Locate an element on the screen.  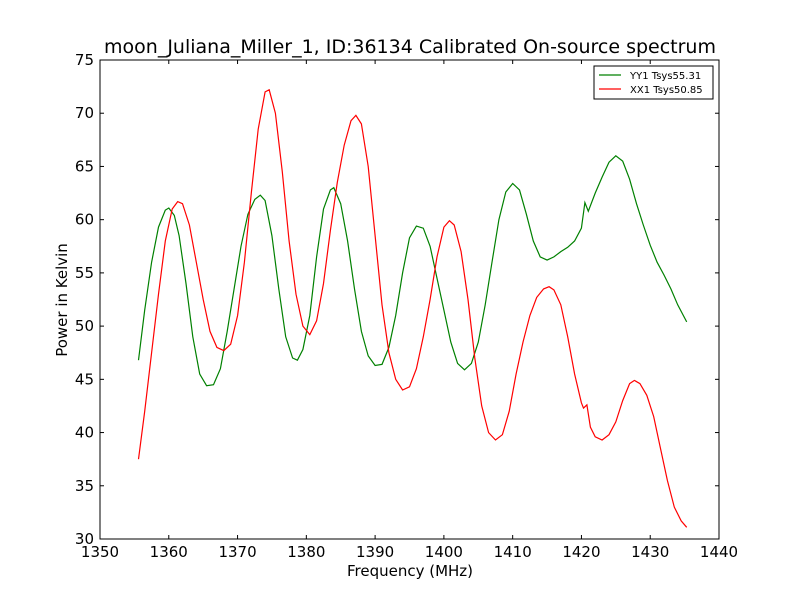
x-tick-label: 1420 is located at coordinates (581, 552).